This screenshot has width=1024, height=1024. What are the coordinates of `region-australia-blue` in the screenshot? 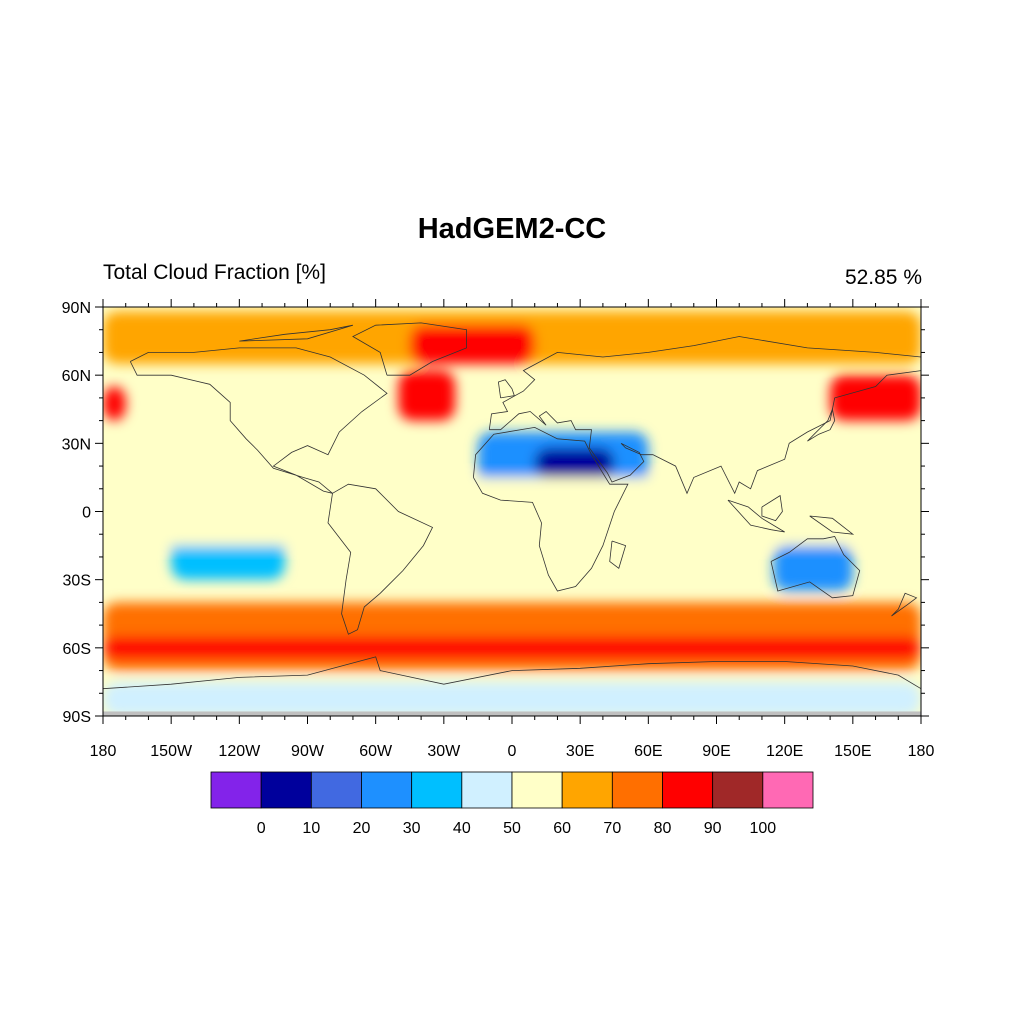 It's located at (813, 568).